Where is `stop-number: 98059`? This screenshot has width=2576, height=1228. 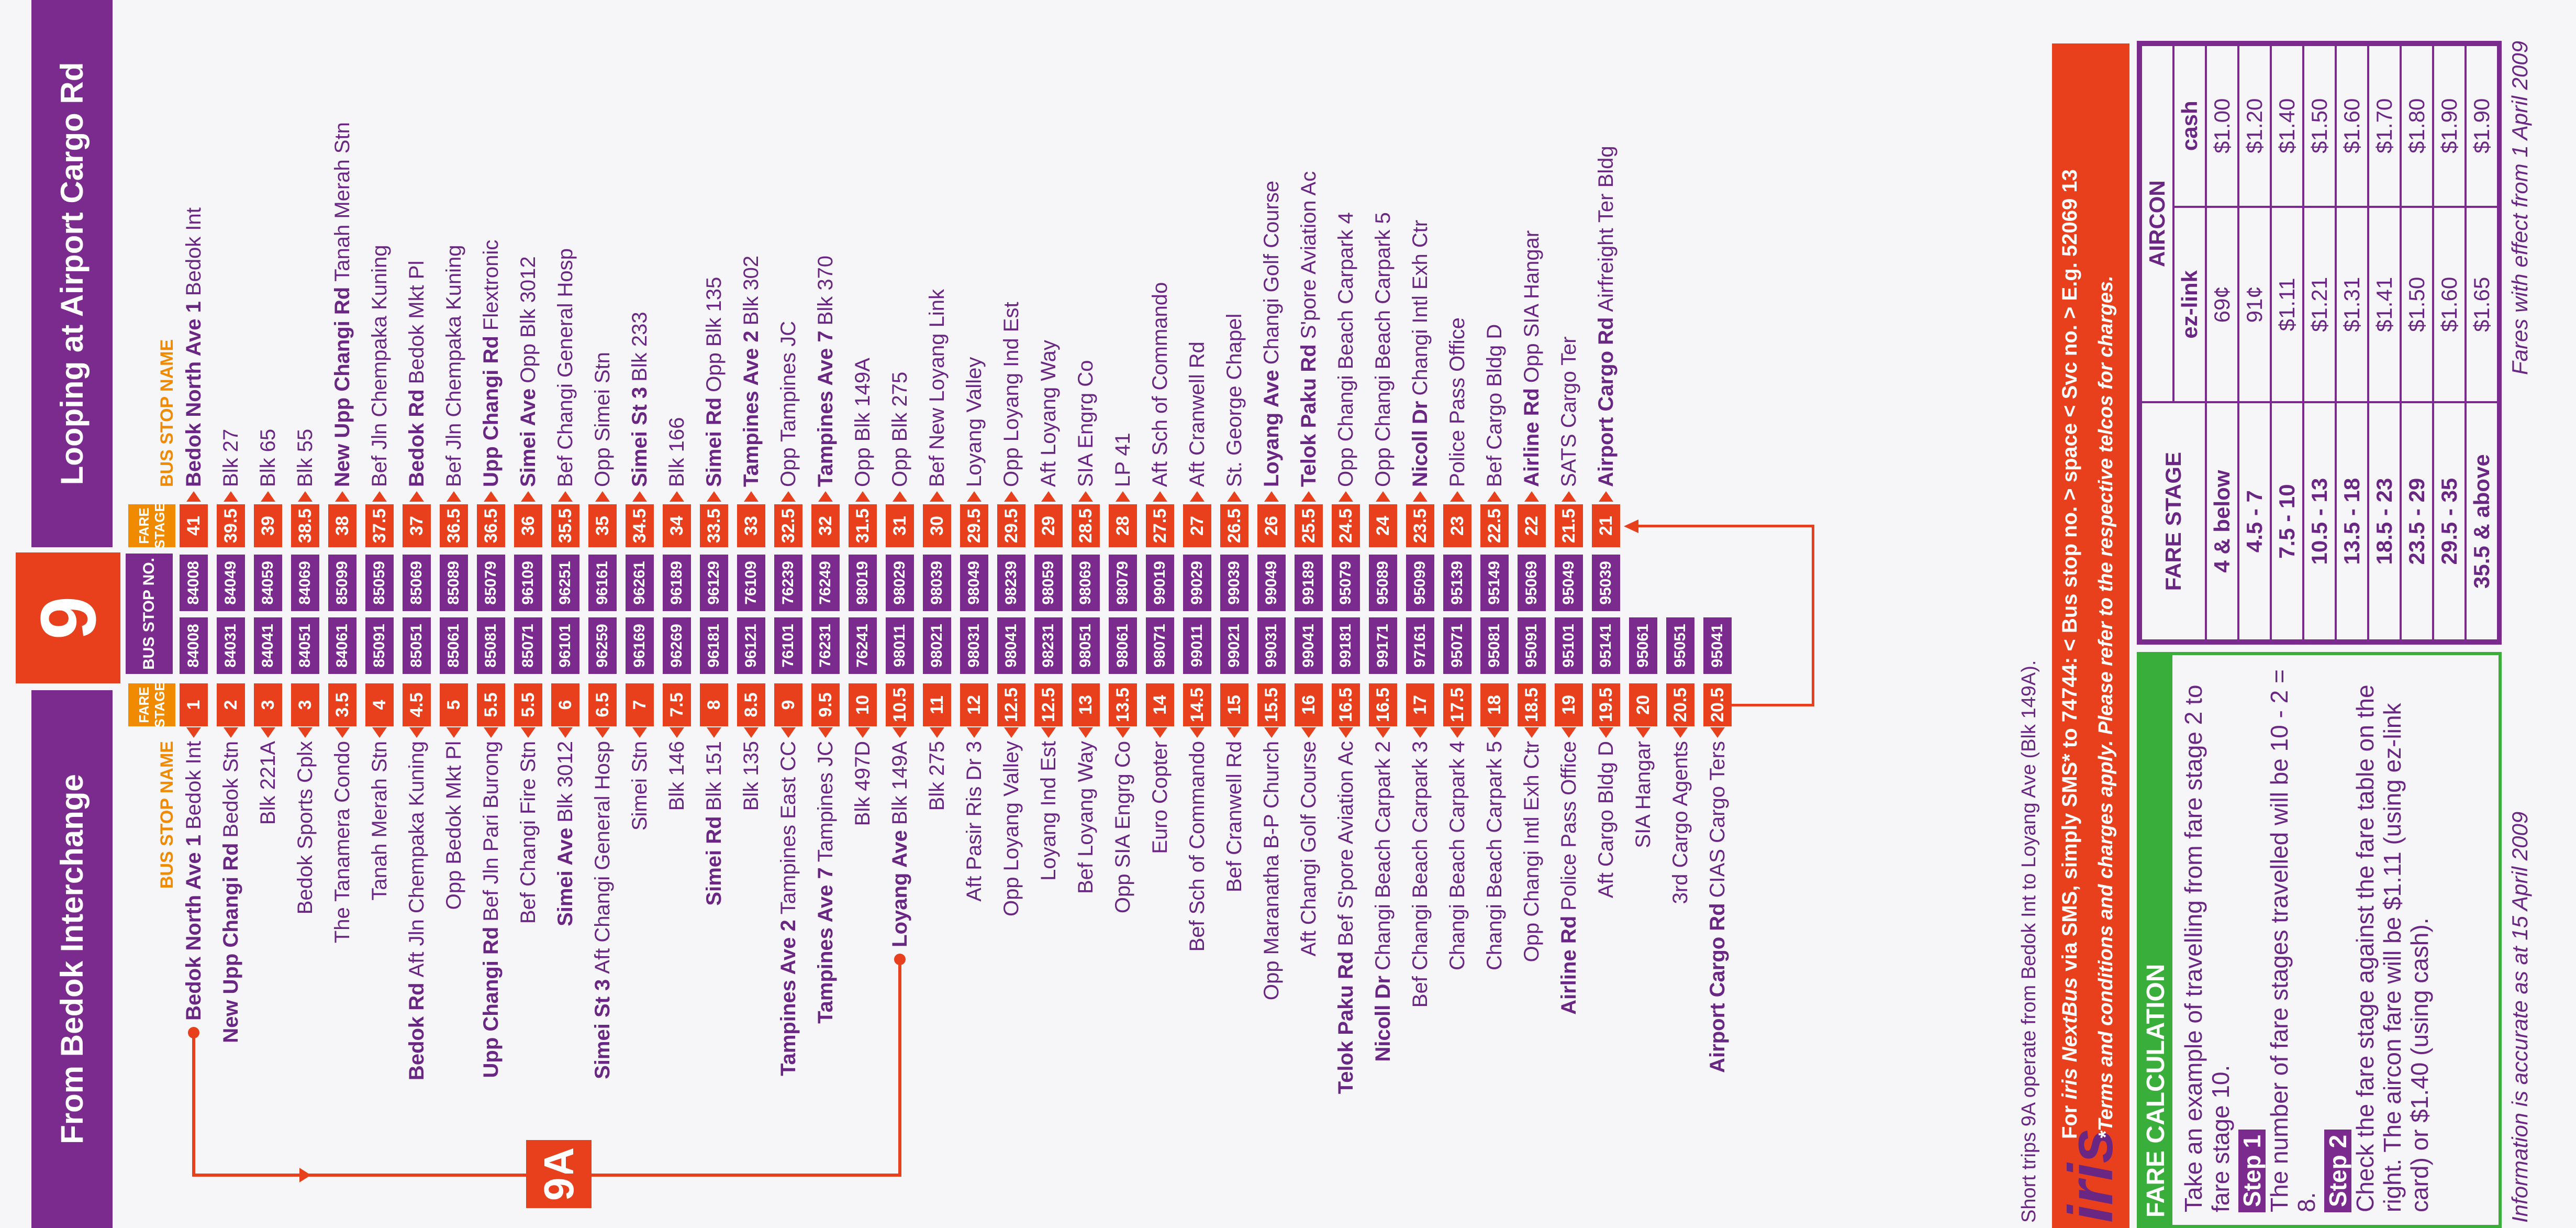 stop-number: 98059 is located at coordinates (1048, 583).